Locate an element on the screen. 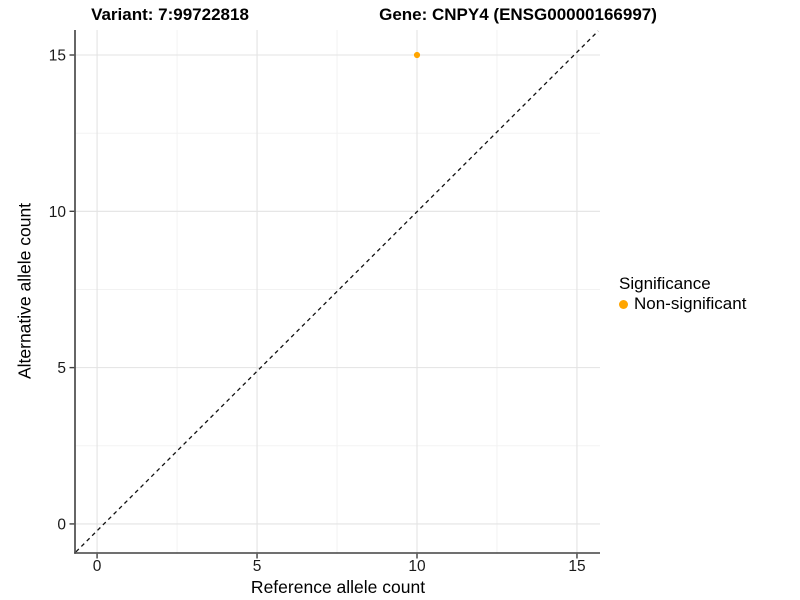 This screenshot has width=800, height=600. x-tick-label: 5 is located at coordinates (257, 566).